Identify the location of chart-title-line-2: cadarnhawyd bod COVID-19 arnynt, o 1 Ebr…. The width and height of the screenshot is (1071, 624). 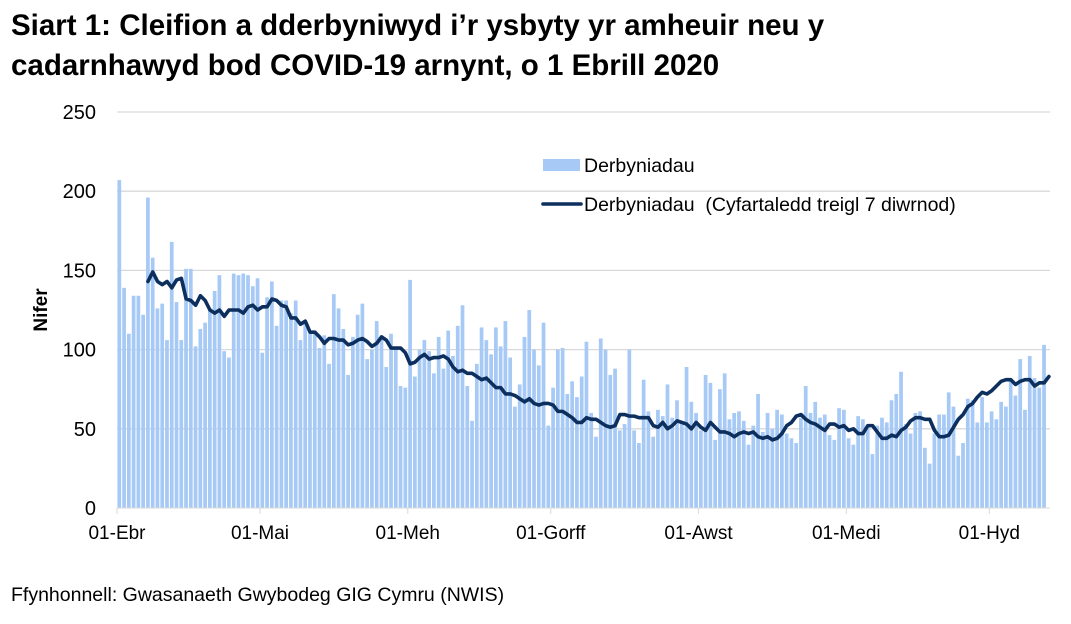
(365, 65).